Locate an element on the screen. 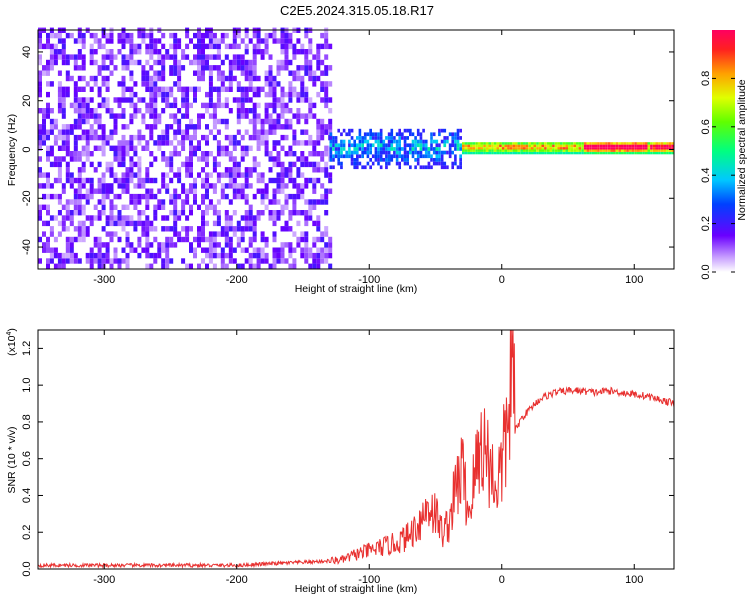 This screenshot has width=750, height=600. colorbar-tick-label: 0.4 is located at coordinates (706, 175).